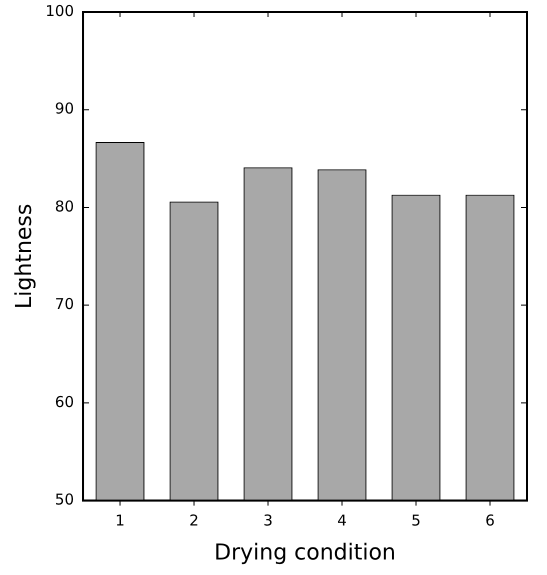  Describe the element at coordinates (305, 553) in the screenshot. I see `x-axis-title: Drying condition` at that location.